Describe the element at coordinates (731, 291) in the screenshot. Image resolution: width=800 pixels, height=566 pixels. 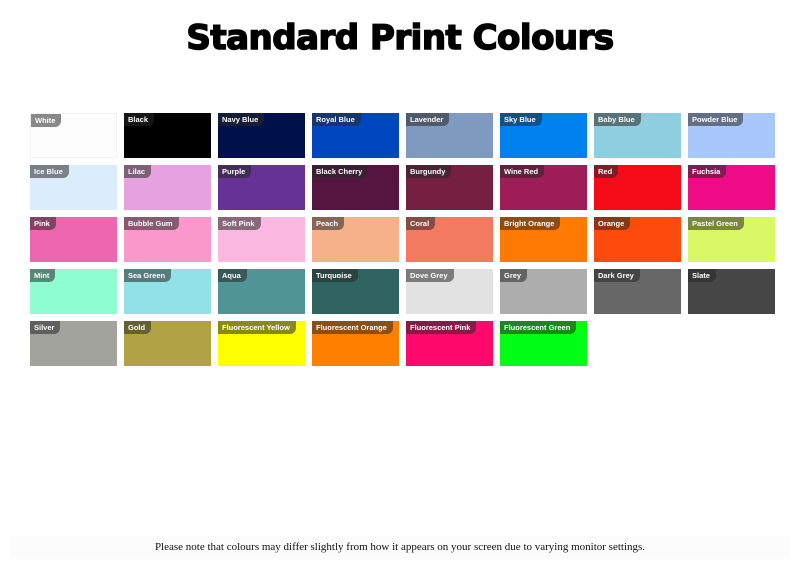
I see `colour-swatch: Slate` at that location.